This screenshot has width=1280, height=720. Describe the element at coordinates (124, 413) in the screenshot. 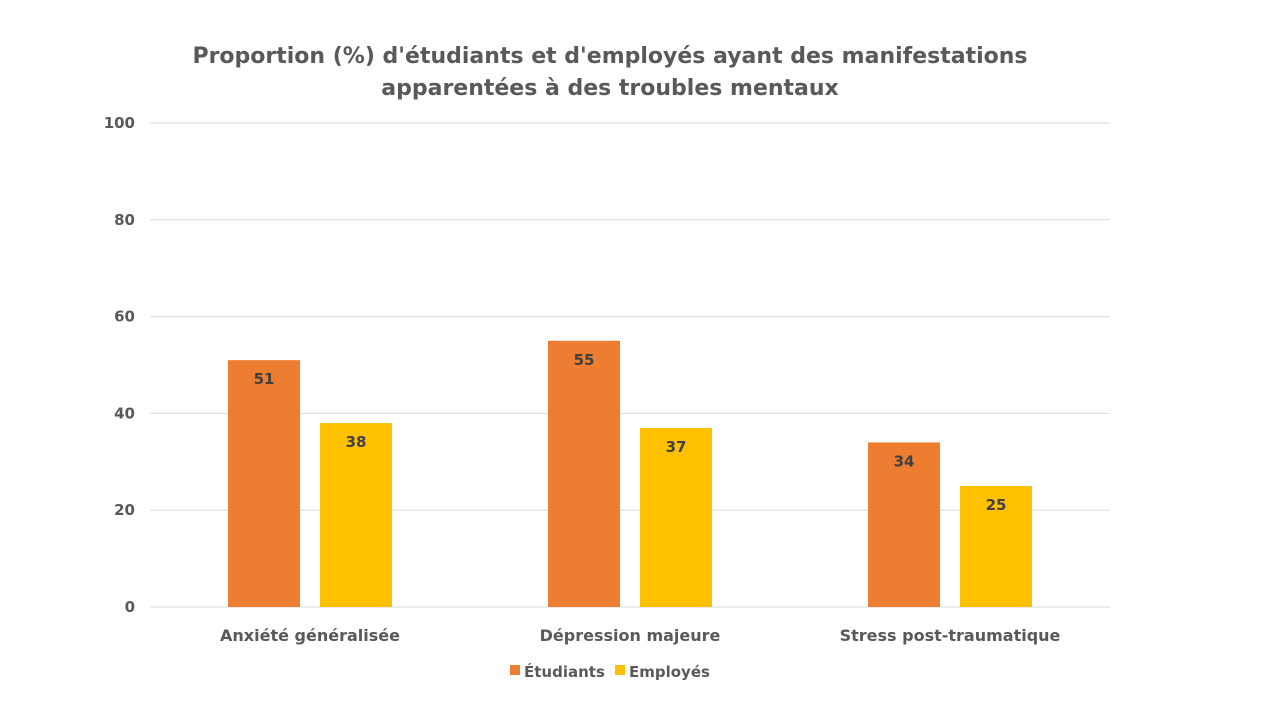

I see `y-tick-label: 40` at that location.